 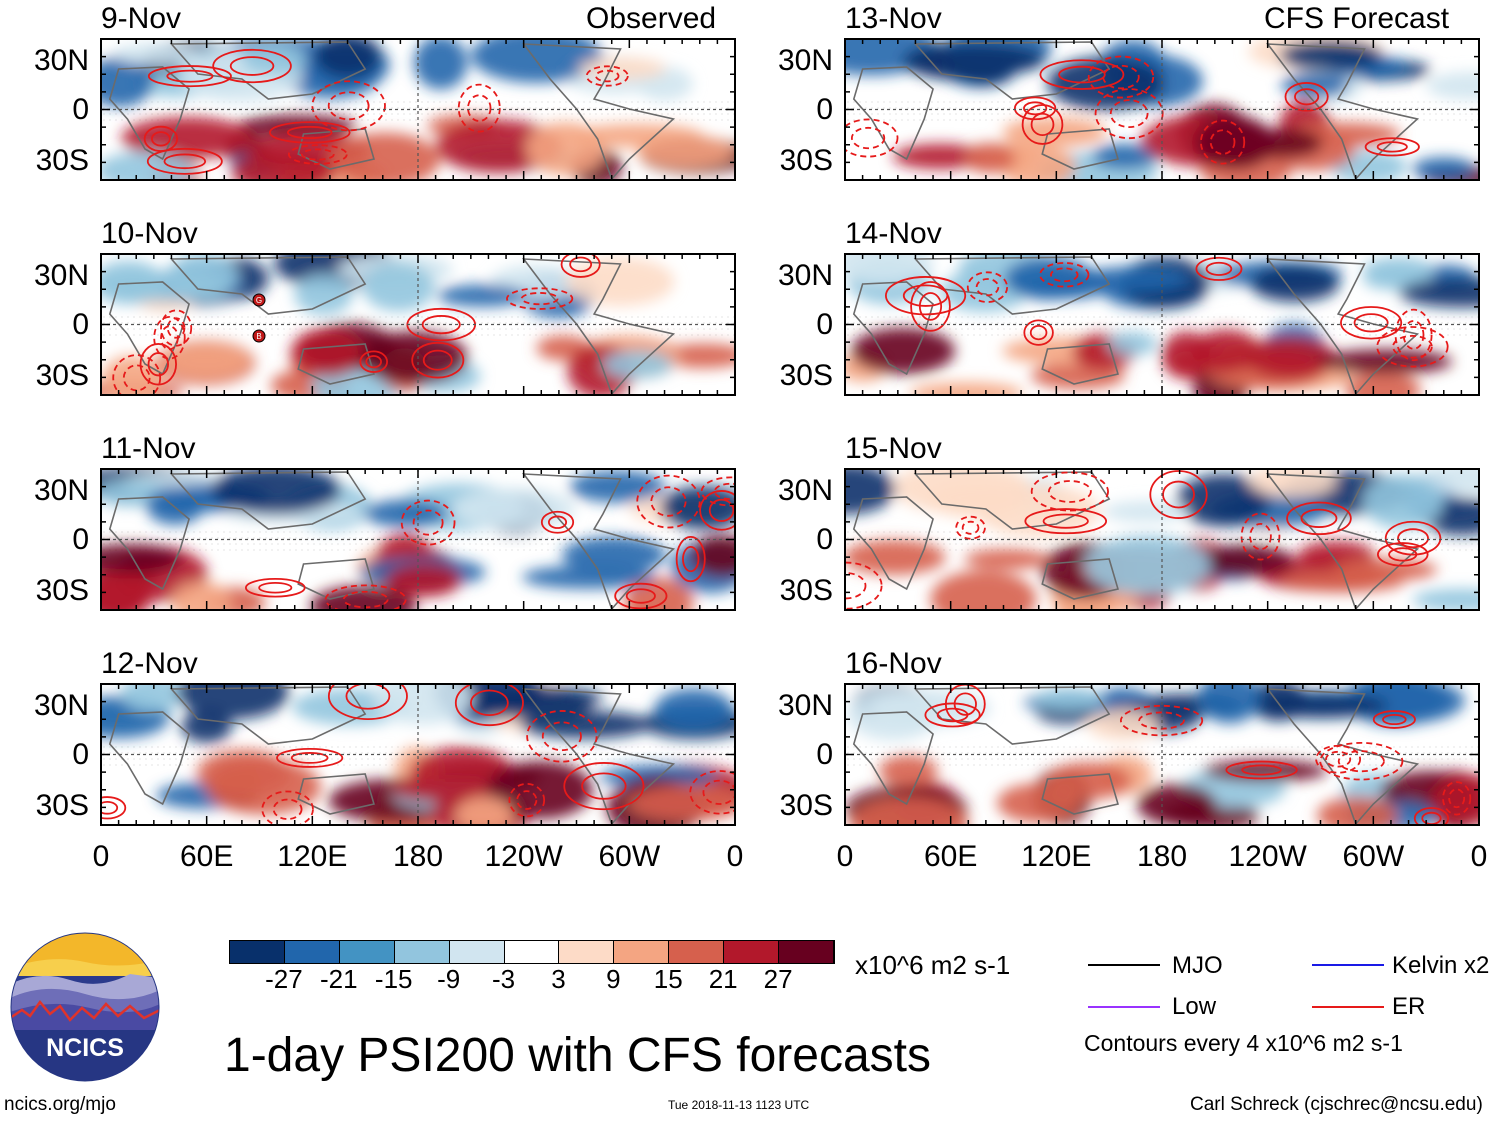 I want to click on panel-date: 11-Nov, so click(x=148, y=448).